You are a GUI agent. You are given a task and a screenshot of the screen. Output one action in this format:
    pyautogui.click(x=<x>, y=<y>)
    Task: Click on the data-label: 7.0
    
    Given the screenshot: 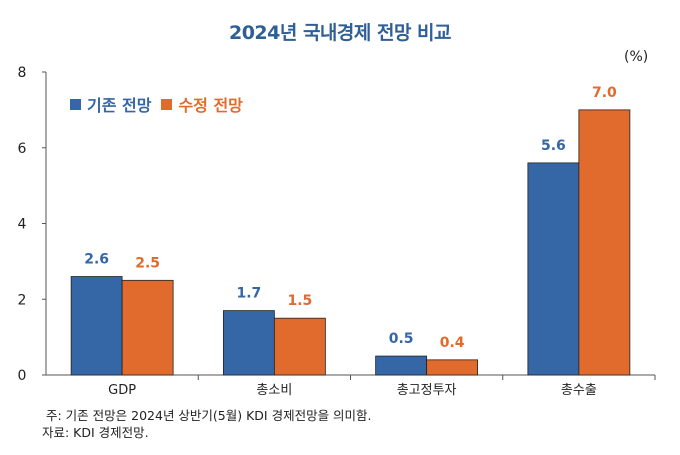 What is the action you would take?
    pyautogui.click(x=604, y=93)
    